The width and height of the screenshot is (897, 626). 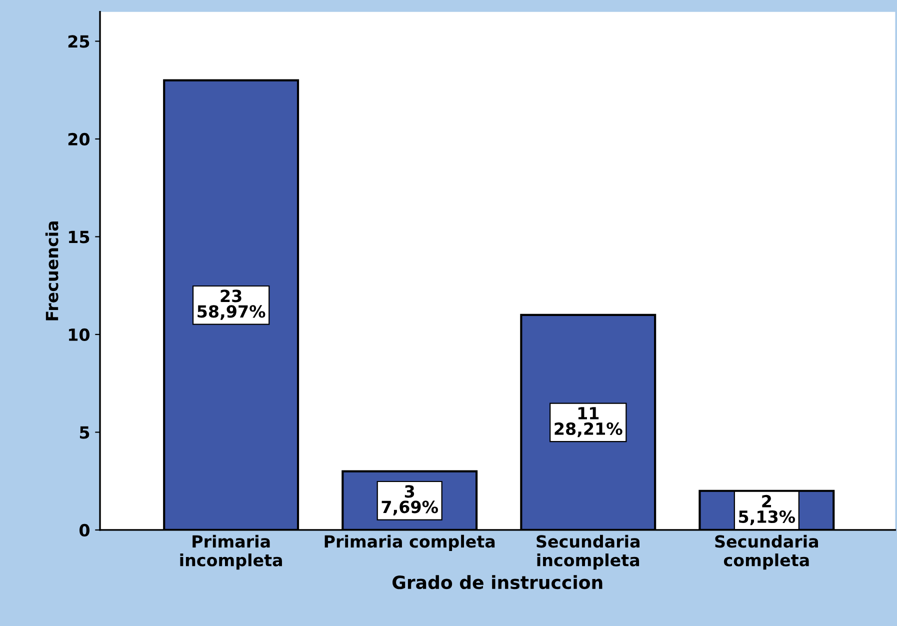 I want to click on y-tick-label: 15, so click(x=79, y=237).